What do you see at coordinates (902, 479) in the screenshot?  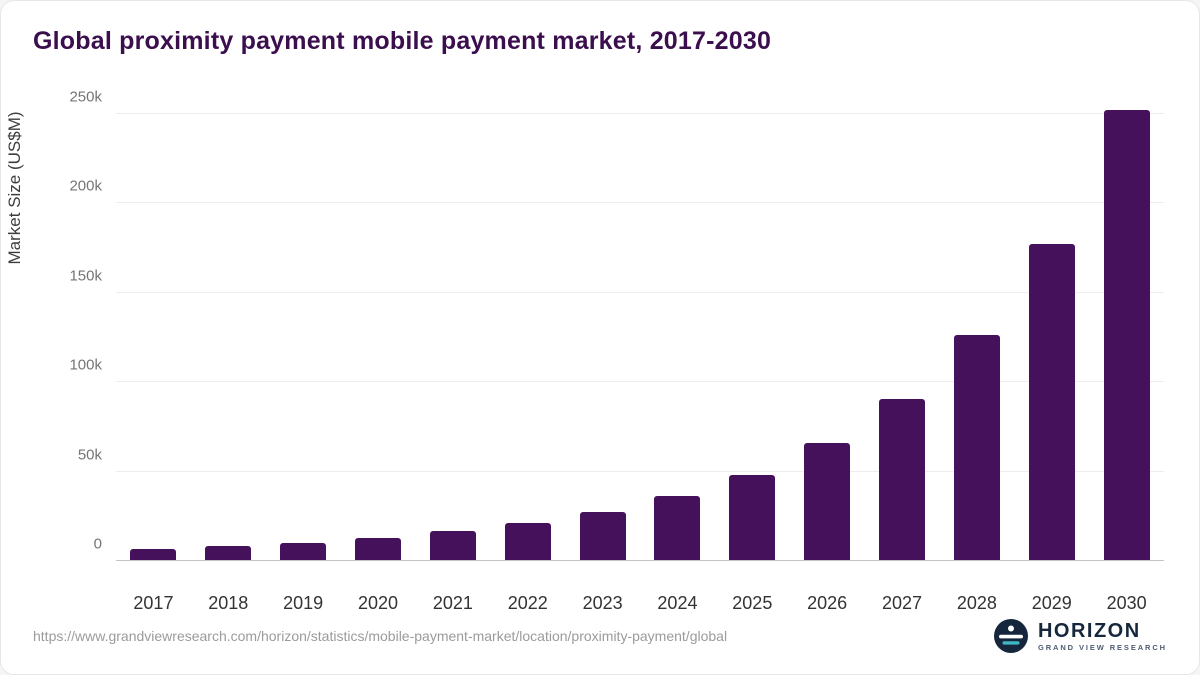 I see `bar-2027` at bounding box center [902, 479].